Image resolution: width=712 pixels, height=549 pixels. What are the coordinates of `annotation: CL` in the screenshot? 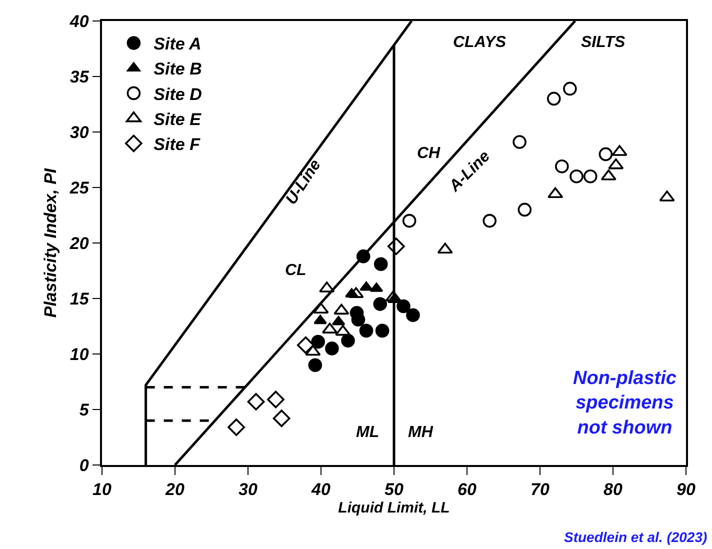 It's located at (295, 270).